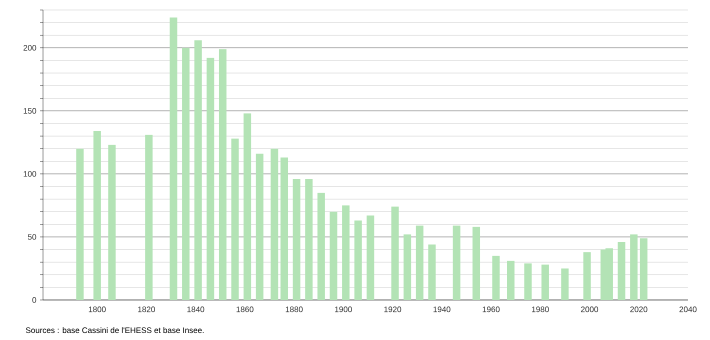 The image size is (710, 340). Describe the element at coordinates (639, 309) in the screenshot. I see `x-tick-label: 2020` at that location.